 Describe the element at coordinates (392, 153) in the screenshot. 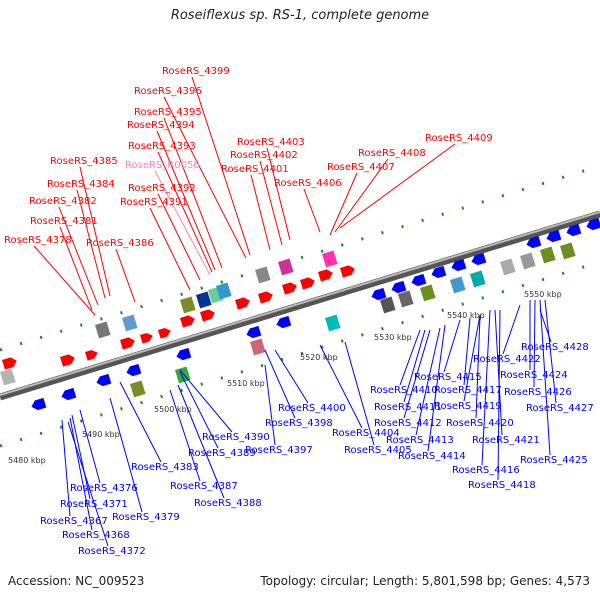

I see `forward-gene-label: RoseRS_4408` at that location.